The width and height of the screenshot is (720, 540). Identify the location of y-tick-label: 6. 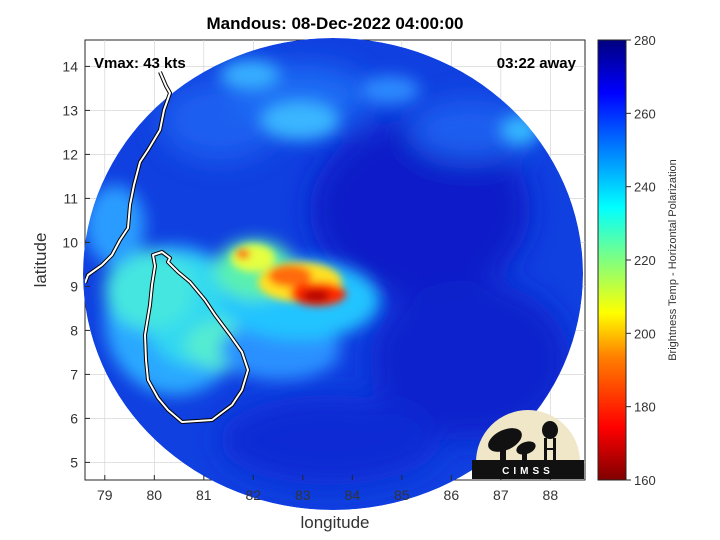
(74, 418).